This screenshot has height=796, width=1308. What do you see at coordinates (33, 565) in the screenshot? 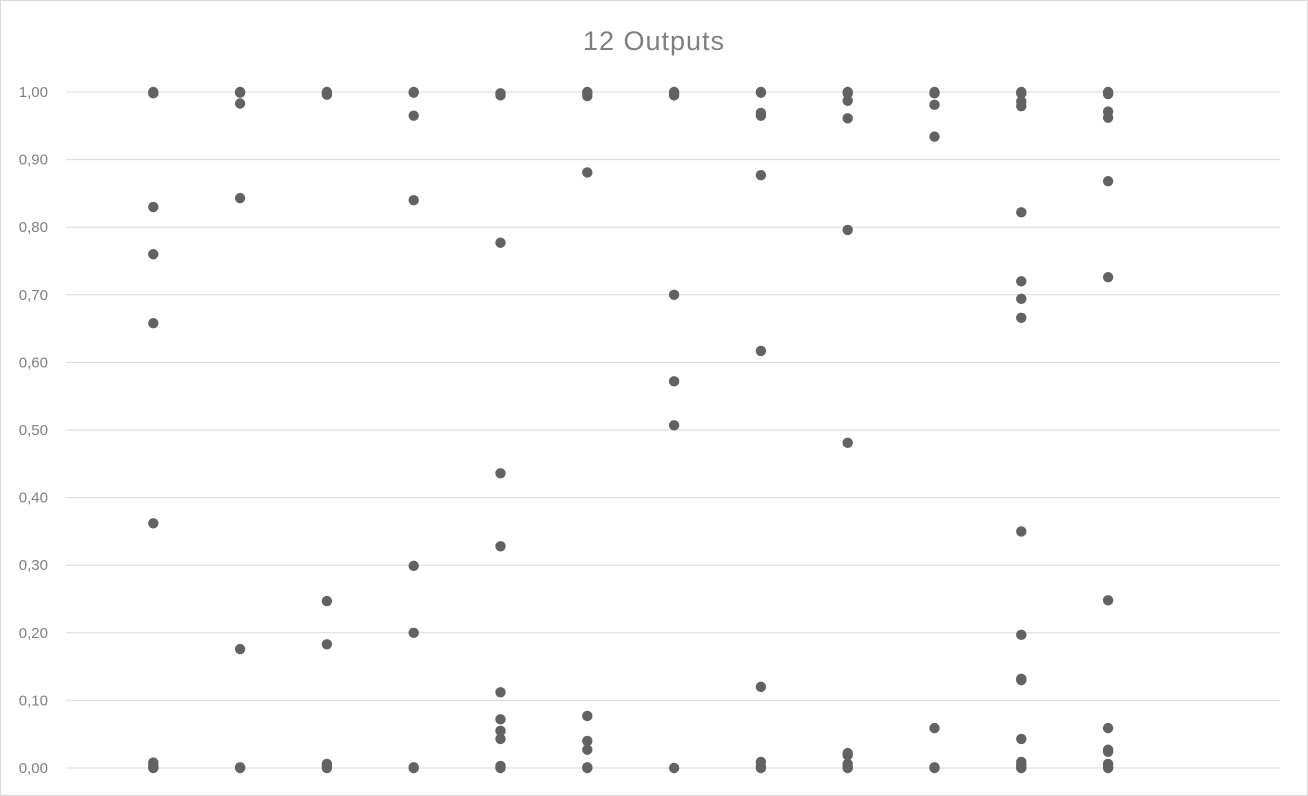
I see `y-tick-label: 0,30` at bounding box center [33, 565].